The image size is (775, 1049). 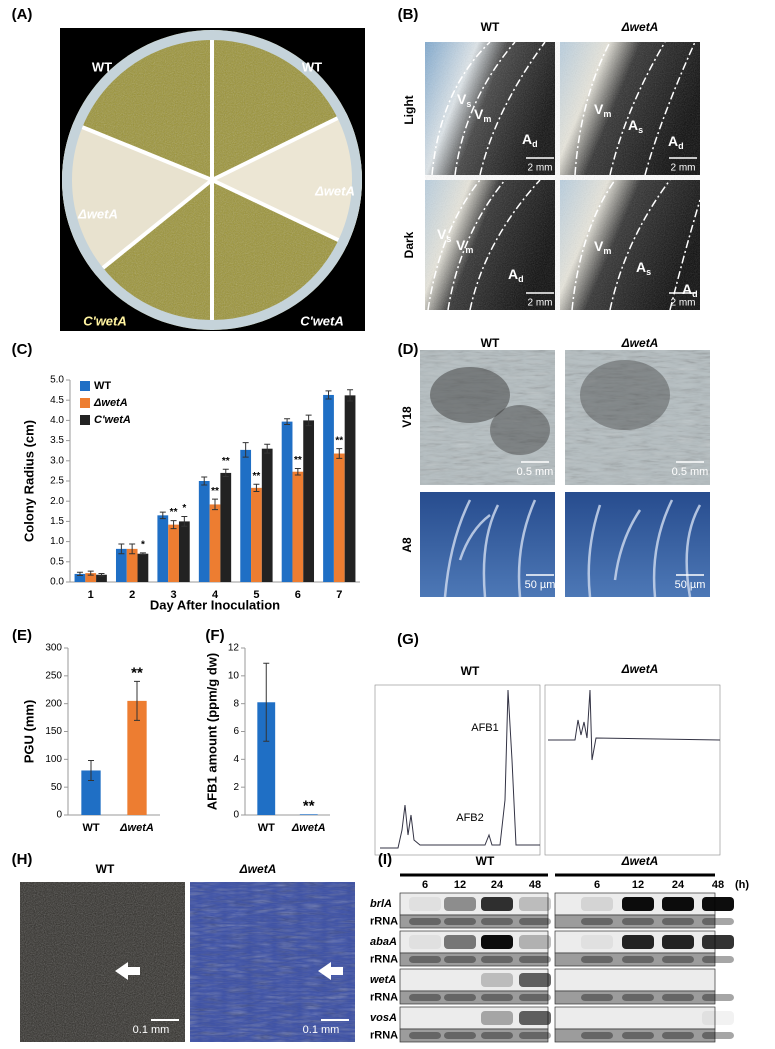 What do you see at coordinates (742, 885) in the screenshot?
I see `time-unit: (h)` at bounding box center [742, 885].